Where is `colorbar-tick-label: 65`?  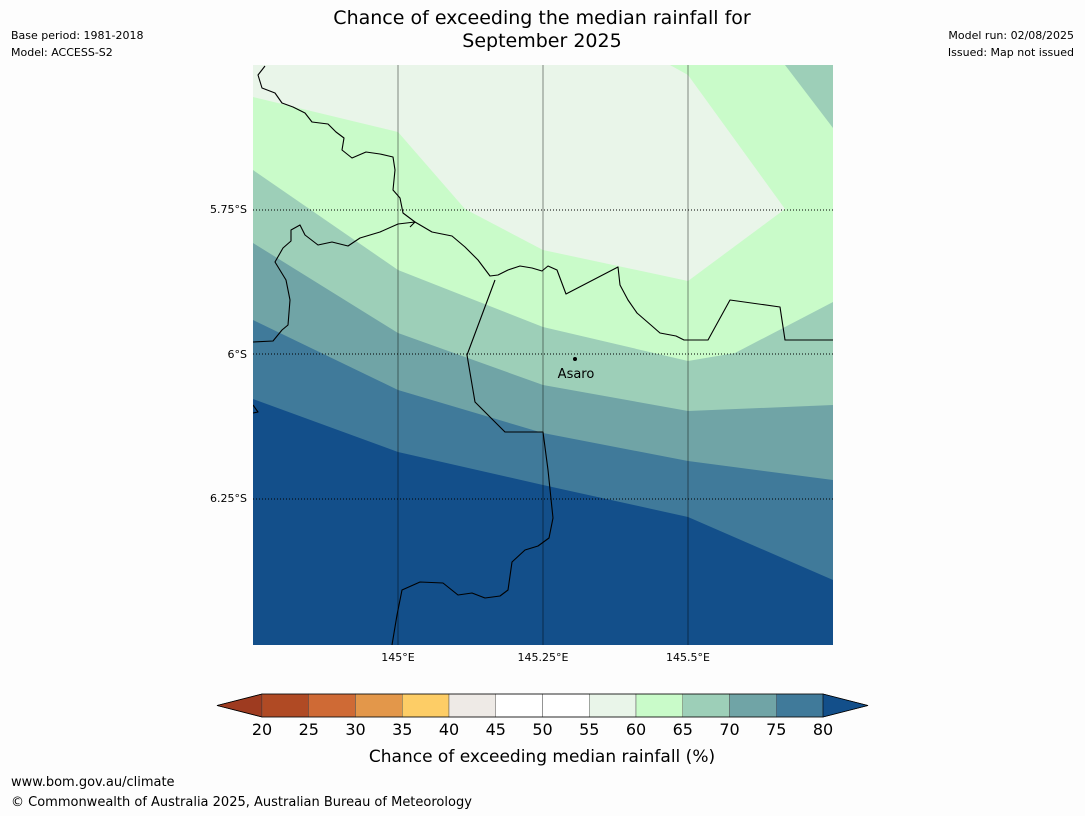
colorbar-tick-label: 65 is located at coordinates (683, 729).